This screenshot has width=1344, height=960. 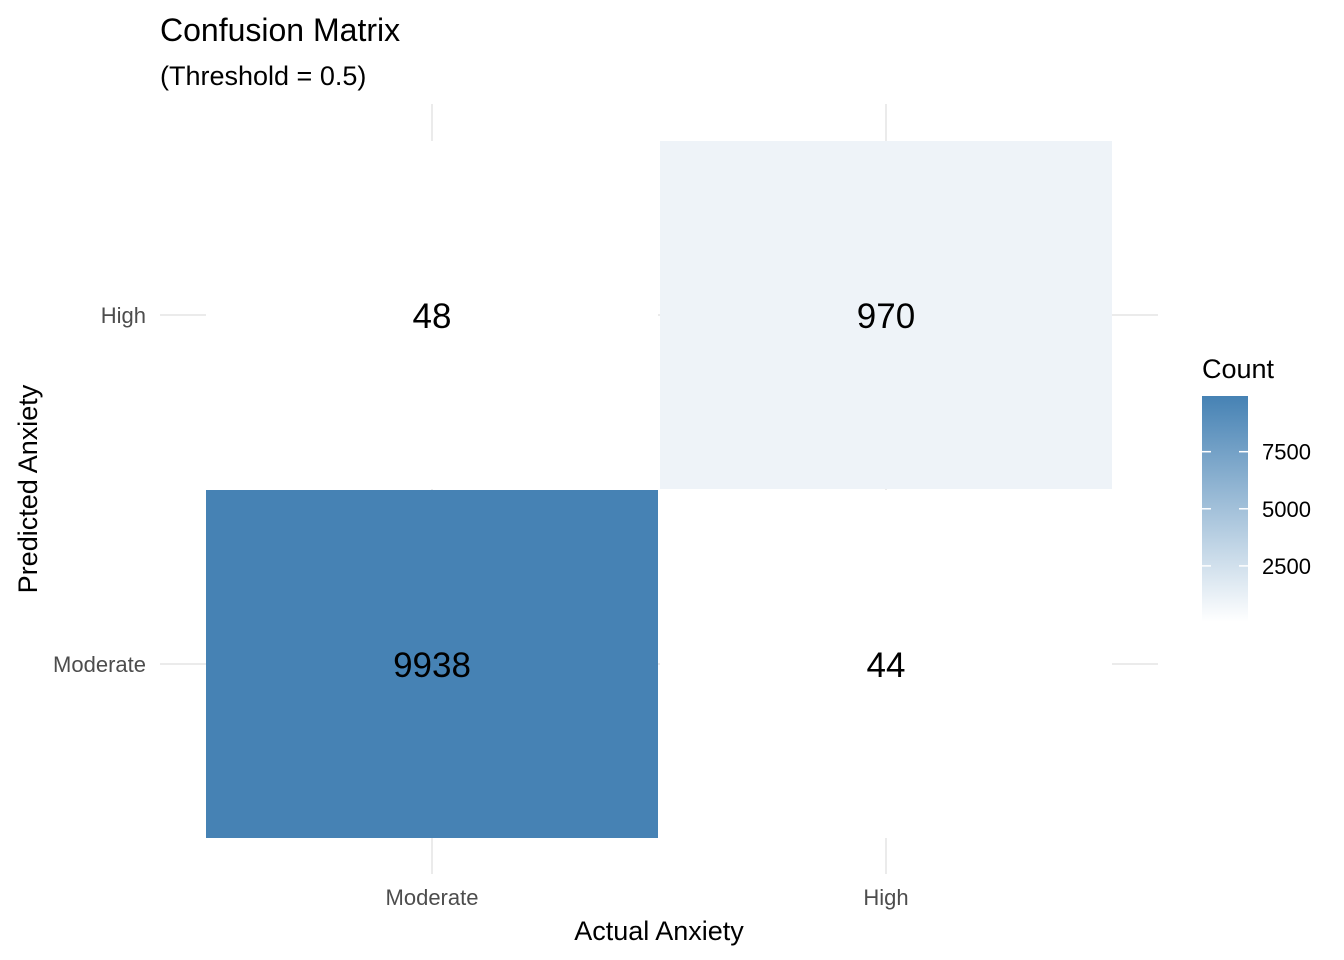 I want to click on legend-tick-label: 2500, so click(x=1286, y=566).